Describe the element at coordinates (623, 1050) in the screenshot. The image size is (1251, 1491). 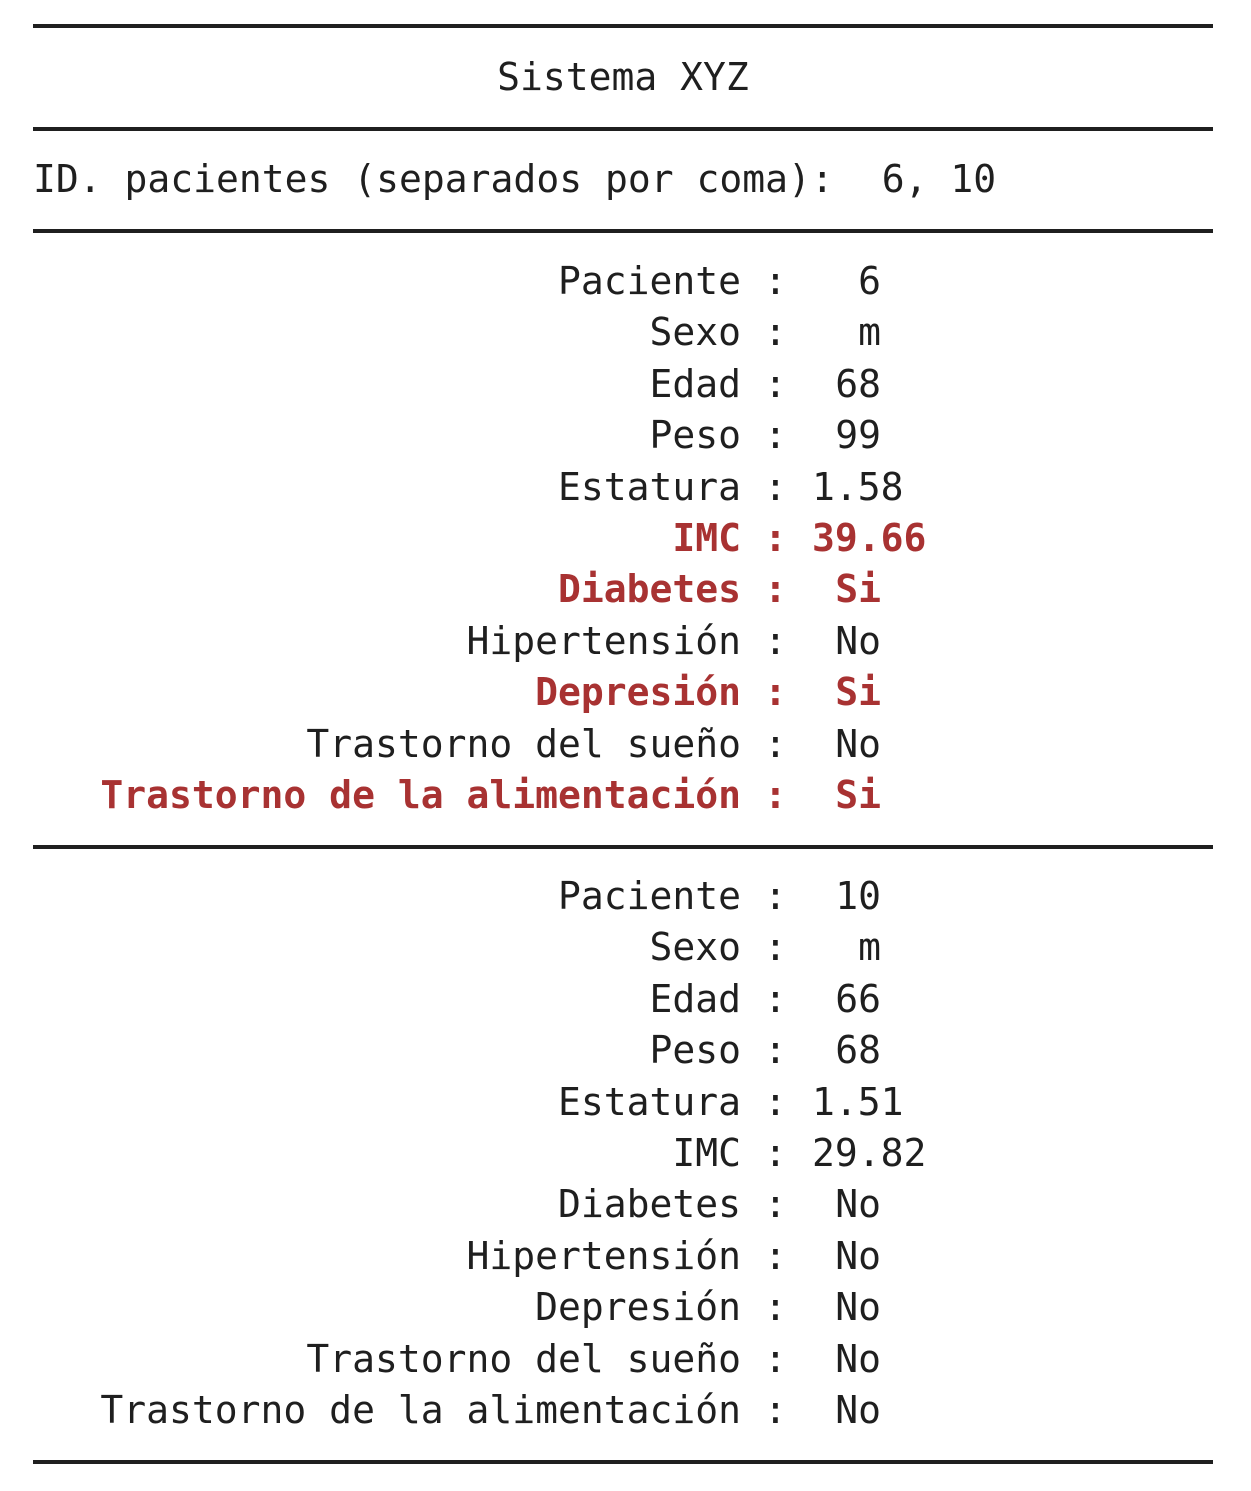
I see `field-row-peso: Peso: 68` at that location.